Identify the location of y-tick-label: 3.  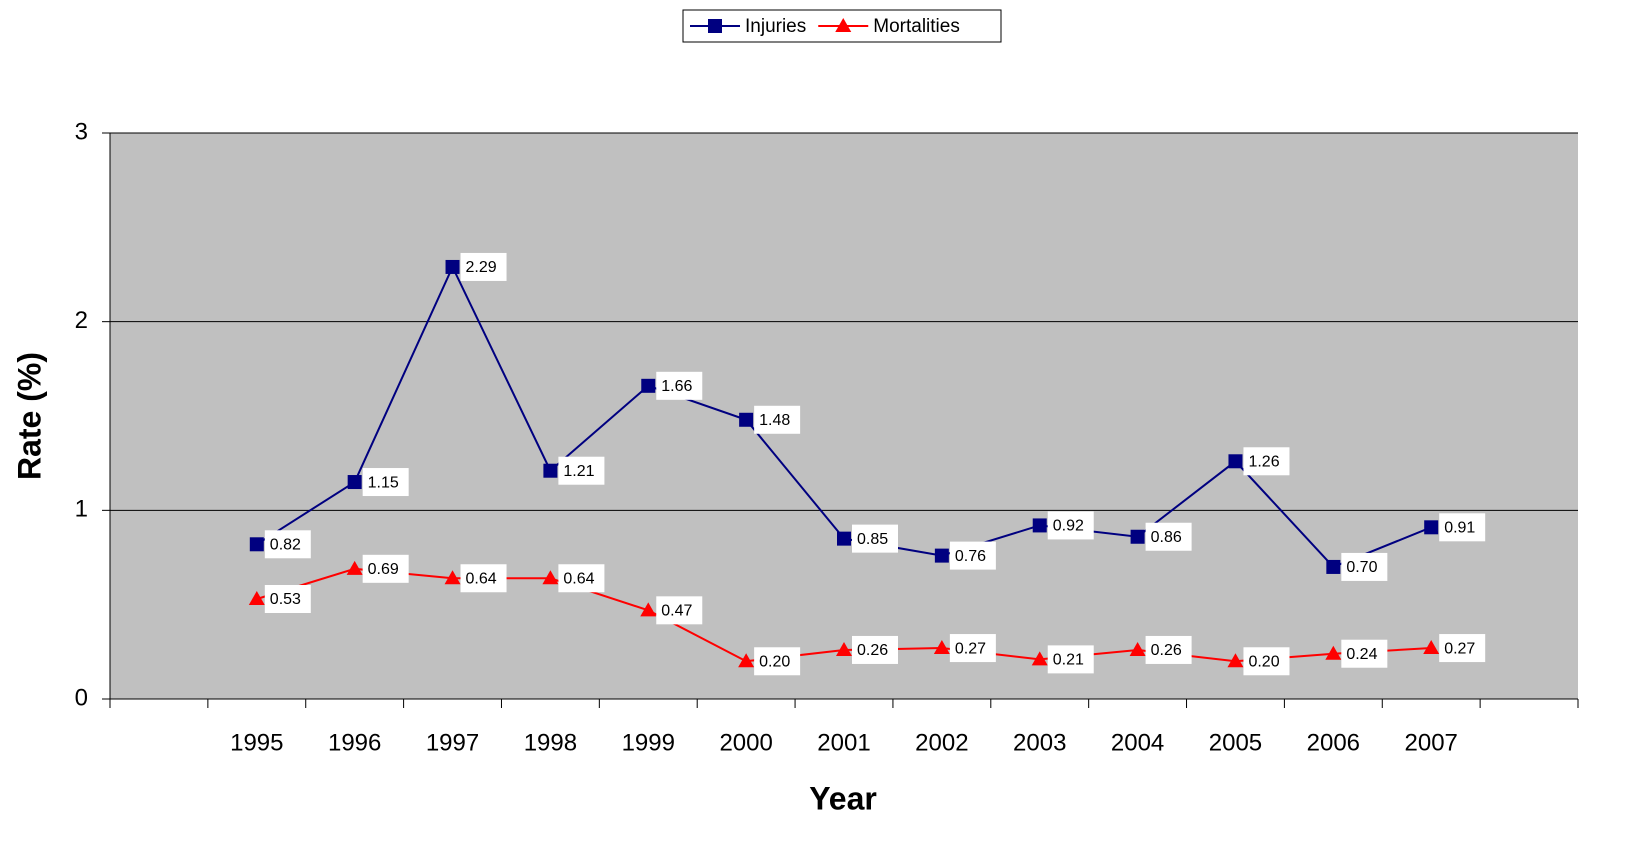
(81, 131).